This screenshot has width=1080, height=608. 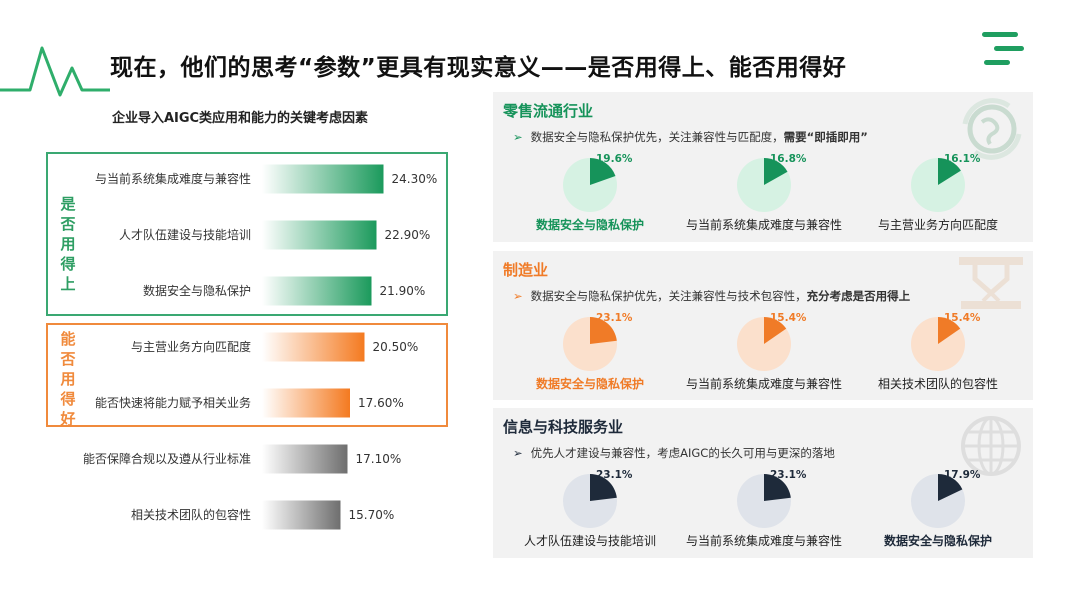 What do you see at coordinates (173, 402) in the screenshot?
I see `bar-category-label: 能否快速将能力赋予相关业务` at bounding box center [173, 402].